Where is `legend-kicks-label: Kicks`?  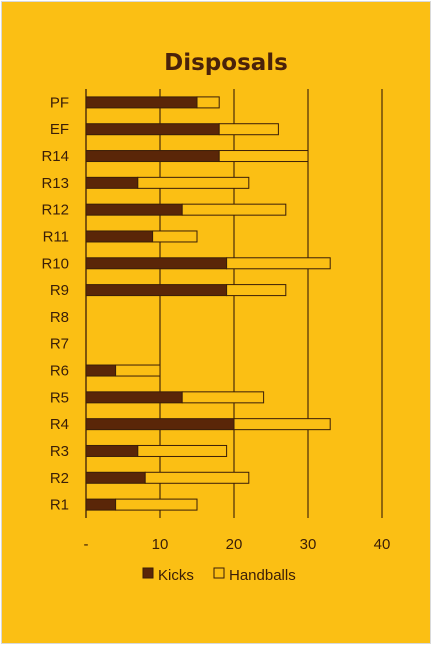 legend-kicks-label: Kicks is located at coordinates (176, 575).